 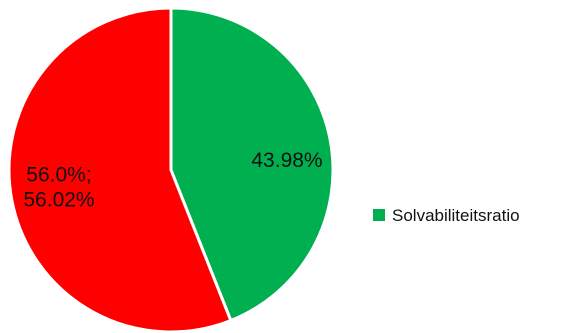 I want to click on pie-data-label-1: 43.98%, so click(x=286, y=160).